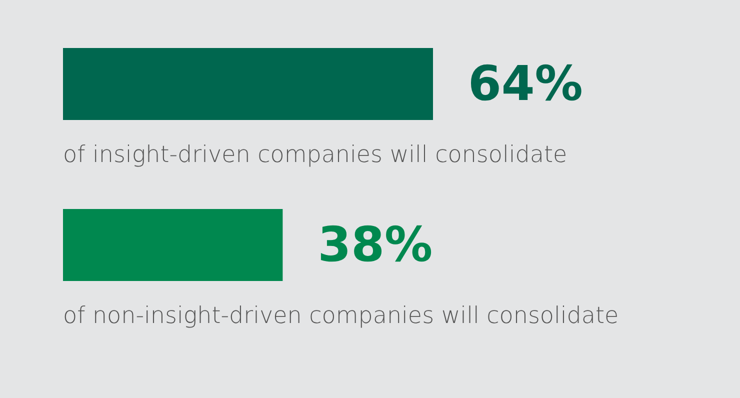 The image size is (740, 398). I want to click on data-label: 38%, so click(375, 245).